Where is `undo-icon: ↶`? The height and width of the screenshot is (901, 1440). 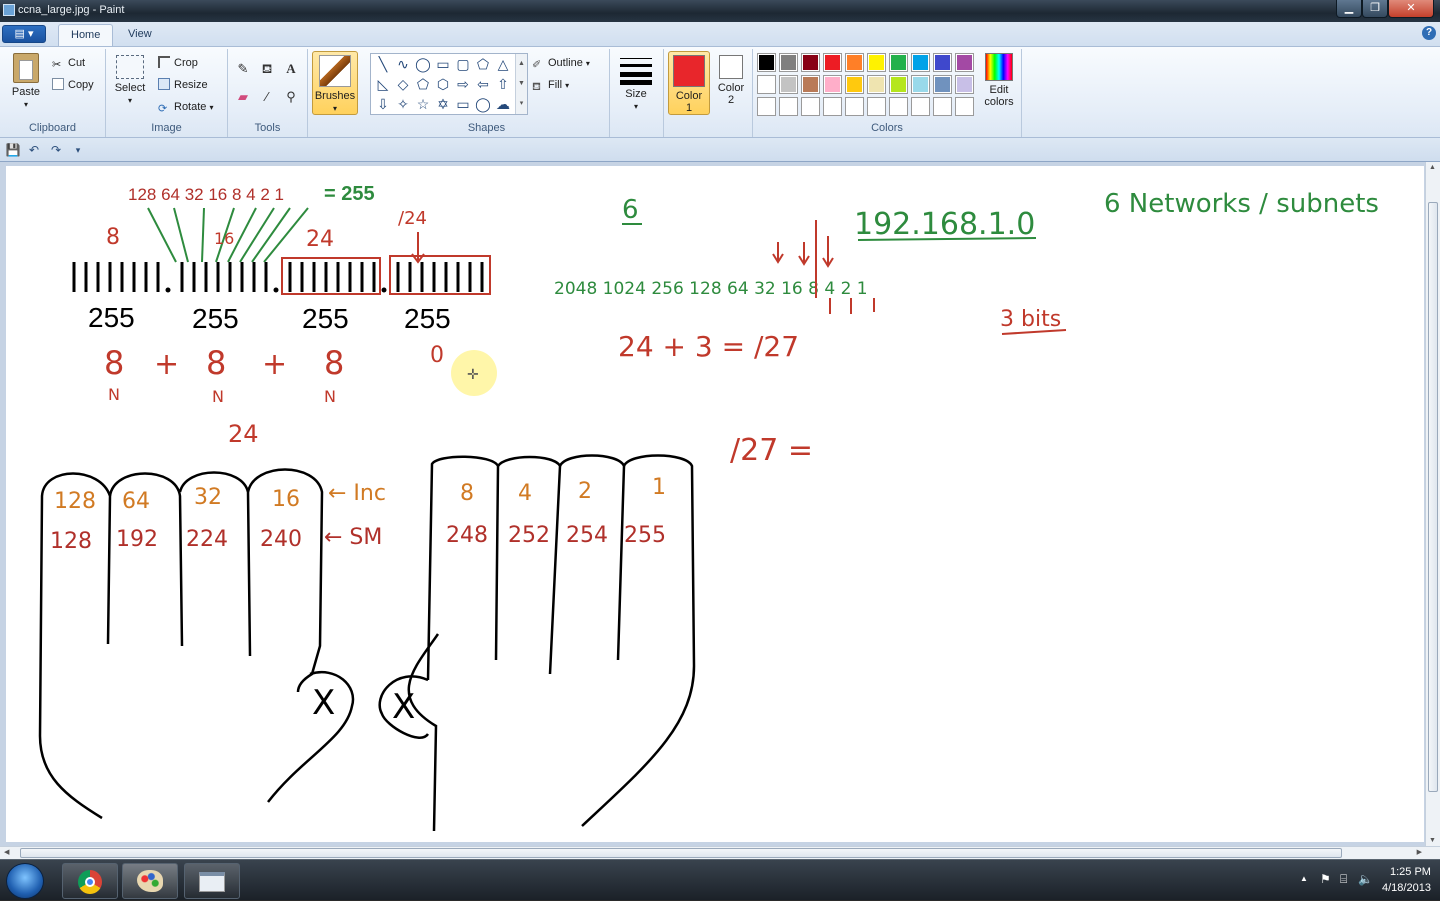 undo-icon: ↶ is located at coordinates (34, 150).